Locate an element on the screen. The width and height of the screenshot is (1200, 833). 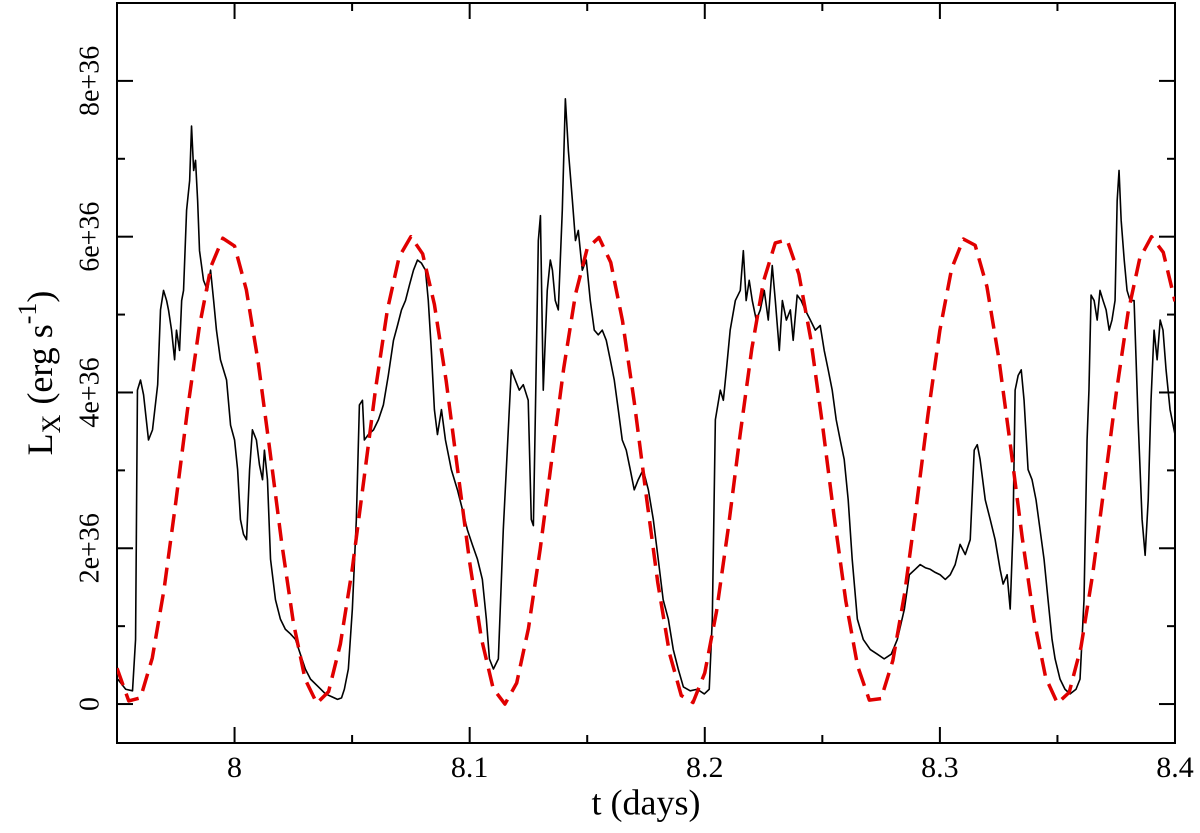
y-label-subscript: X is located at coordinates (51, 423).